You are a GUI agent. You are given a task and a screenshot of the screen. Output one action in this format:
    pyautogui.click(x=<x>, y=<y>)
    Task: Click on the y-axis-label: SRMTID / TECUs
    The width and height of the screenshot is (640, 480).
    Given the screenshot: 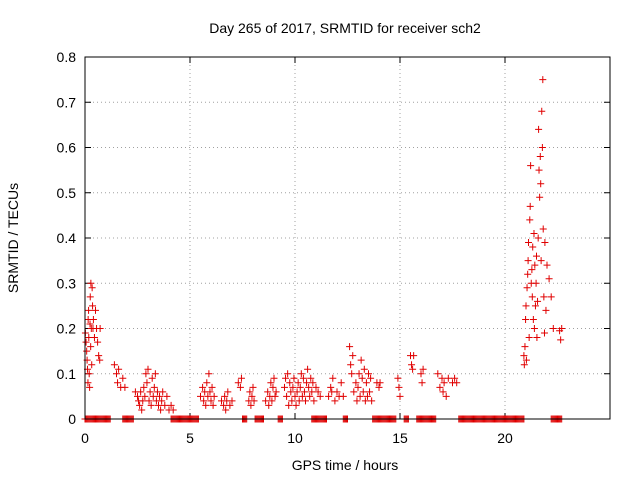 What is the action you would take?
    pyautogui.click(x=13, y=238)
    